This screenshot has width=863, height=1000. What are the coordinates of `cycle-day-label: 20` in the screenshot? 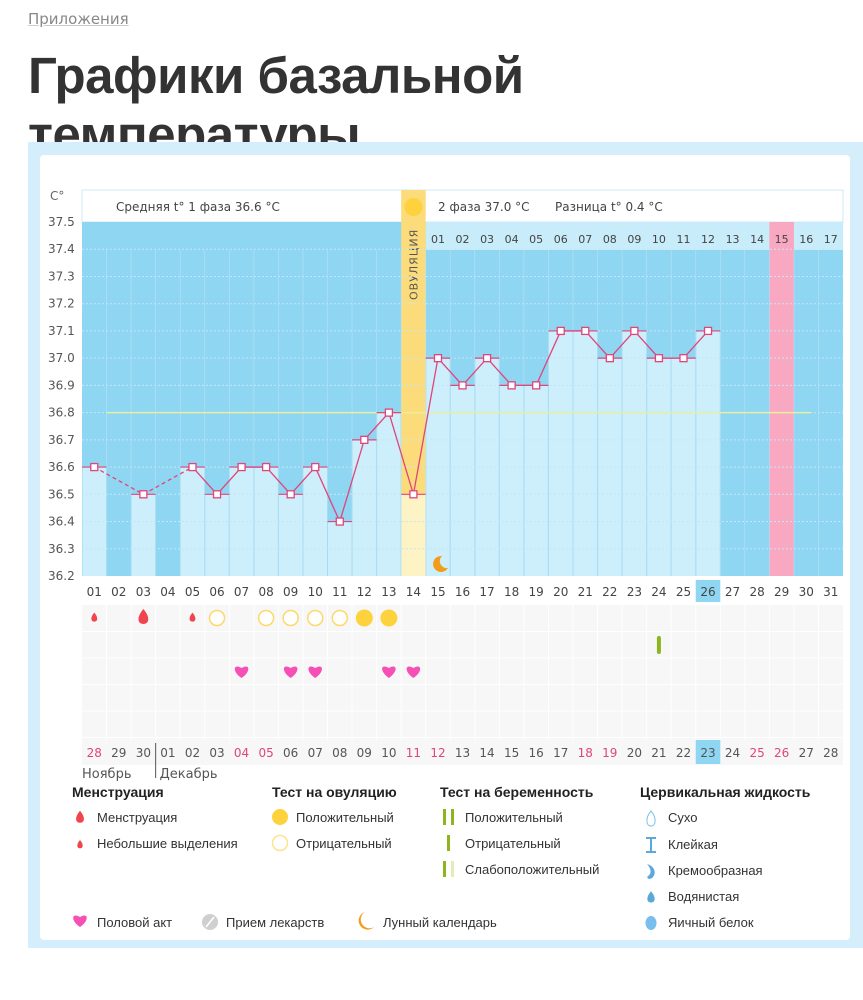 It's located at (560, 592).